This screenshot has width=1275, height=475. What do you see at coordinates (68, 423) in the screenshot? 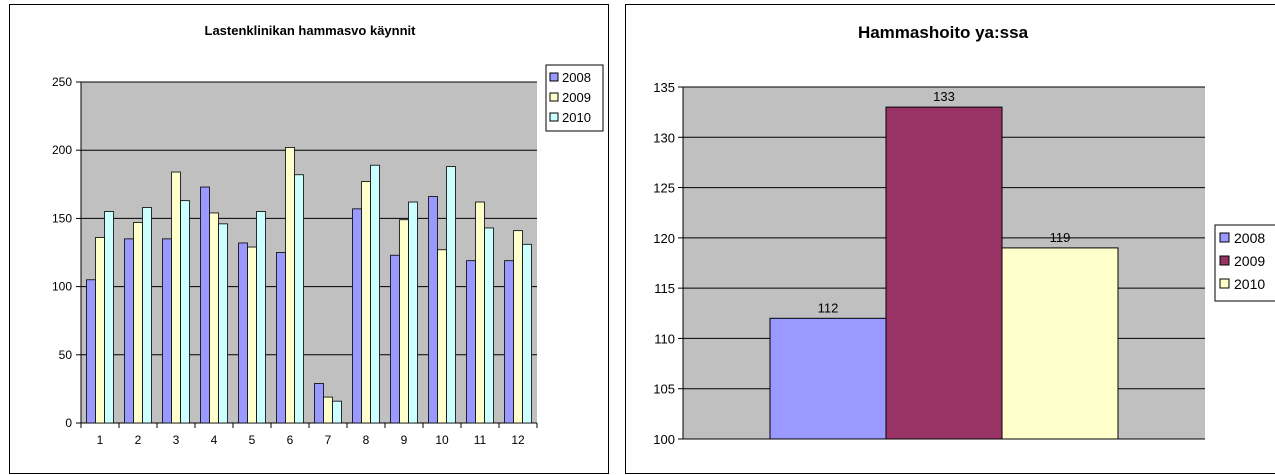
I see `y-tick-label: 0` at bounding box center [68, 423].